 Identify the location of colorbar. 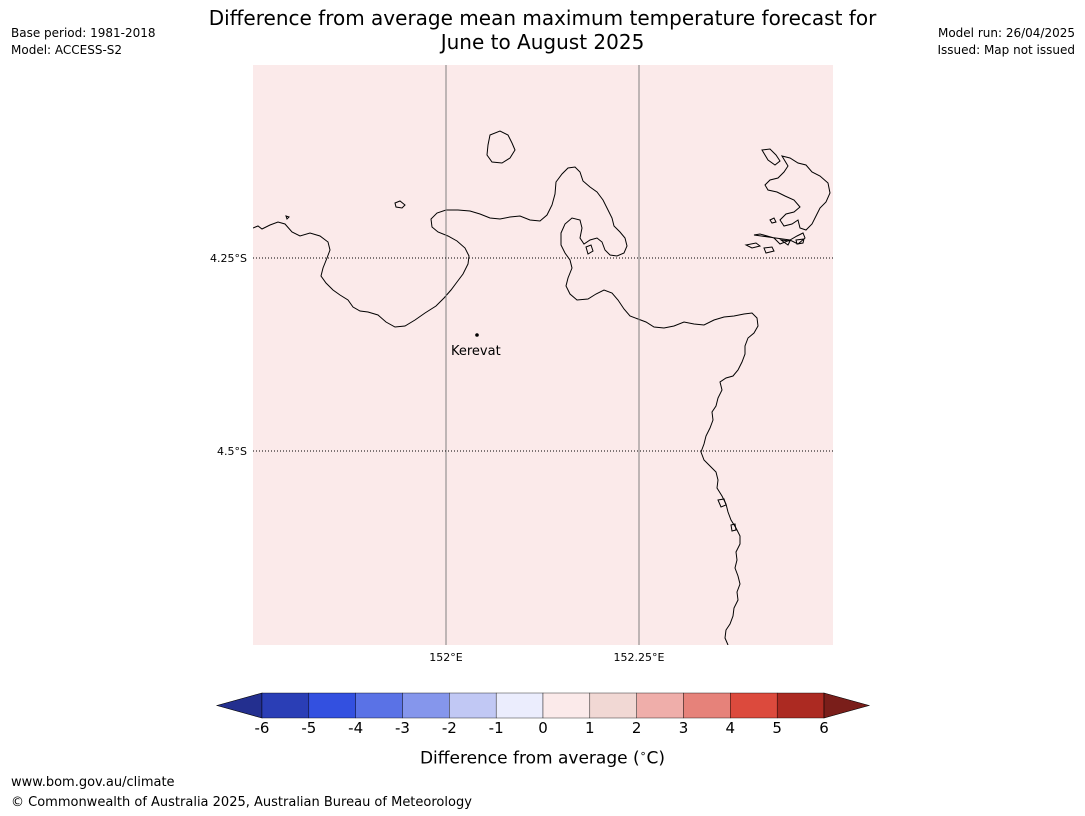
(543, 705).